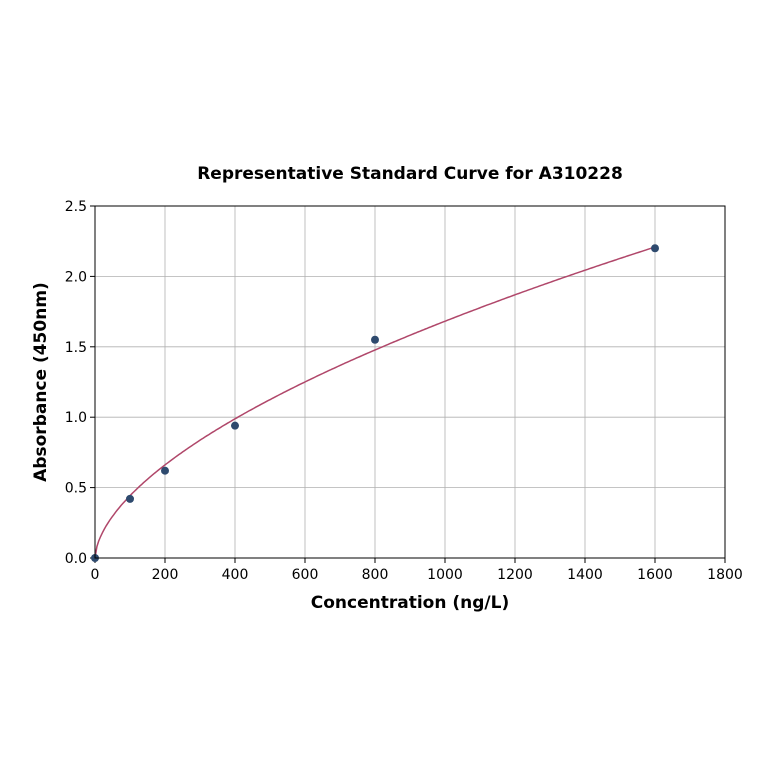  What do you see at coordinates (95, 575) in the screenshot?
I see `x-tick-label: 0` at bounding box center [95, 575].